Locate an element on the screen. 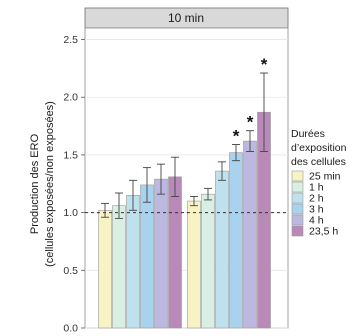 The height and width of the screenshot is (336, 354). y-axis: 0.0 0.5 1.0 1.5 2.0 2.5 is located at coordinates (74, 184).